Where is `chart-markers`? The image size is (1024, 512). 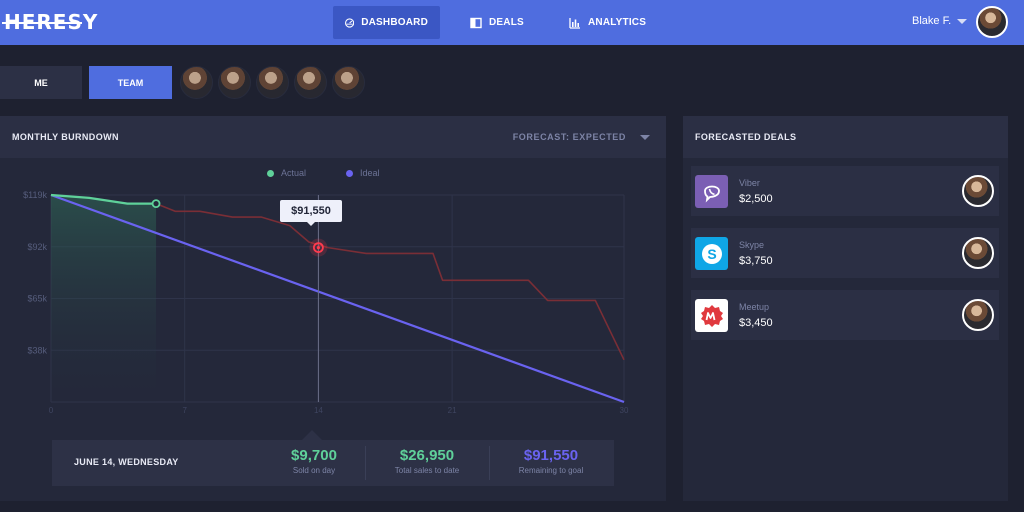
chart-markers is located at coordinates (239, 298).